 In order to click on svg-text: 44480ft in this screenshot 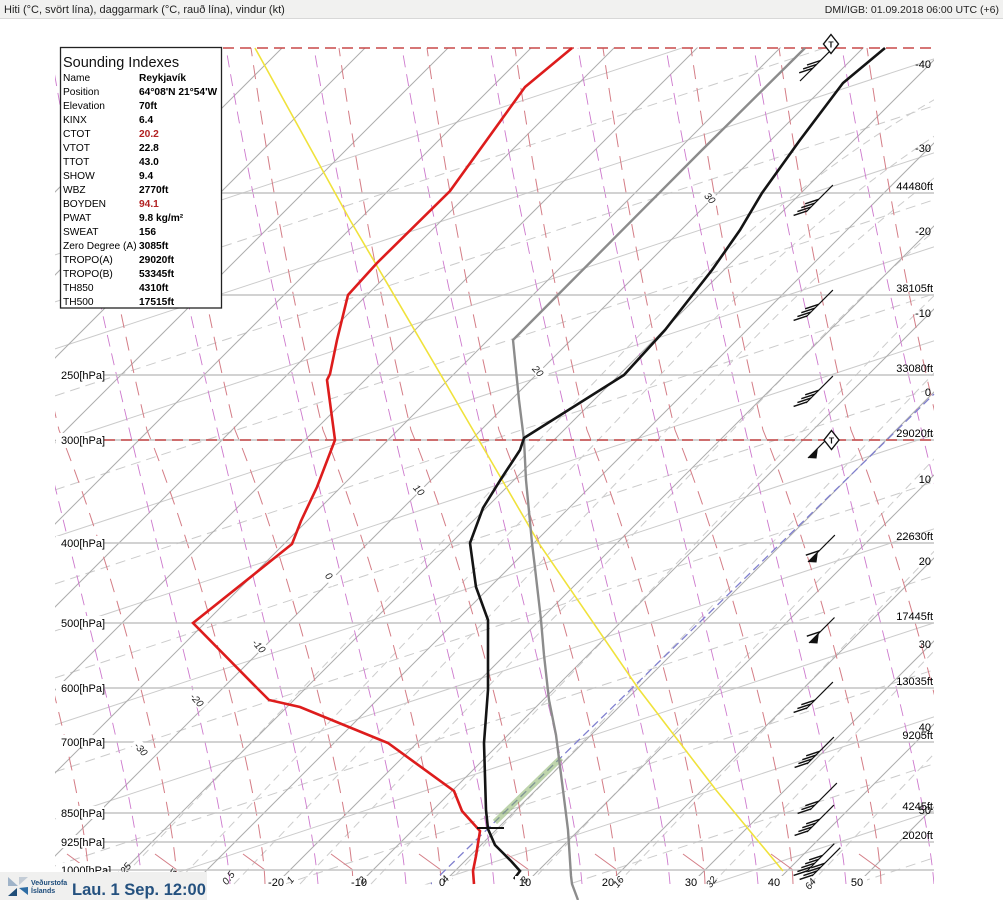, I will do `click(914, 187)`.